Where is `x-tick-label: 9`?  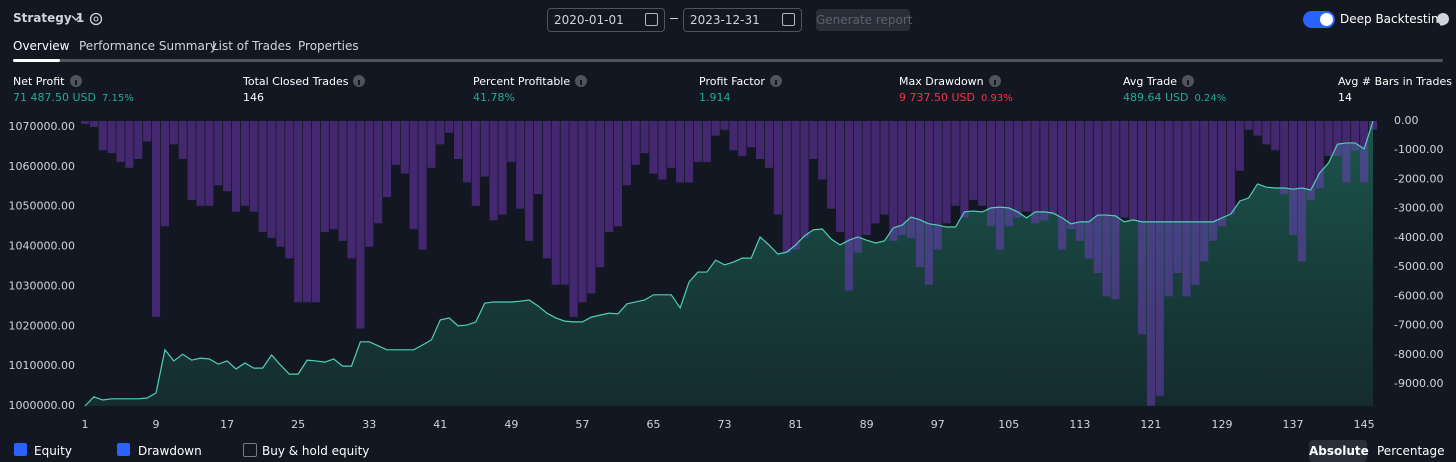 x-tick-label: 9 is located at coordinates (156, 424).